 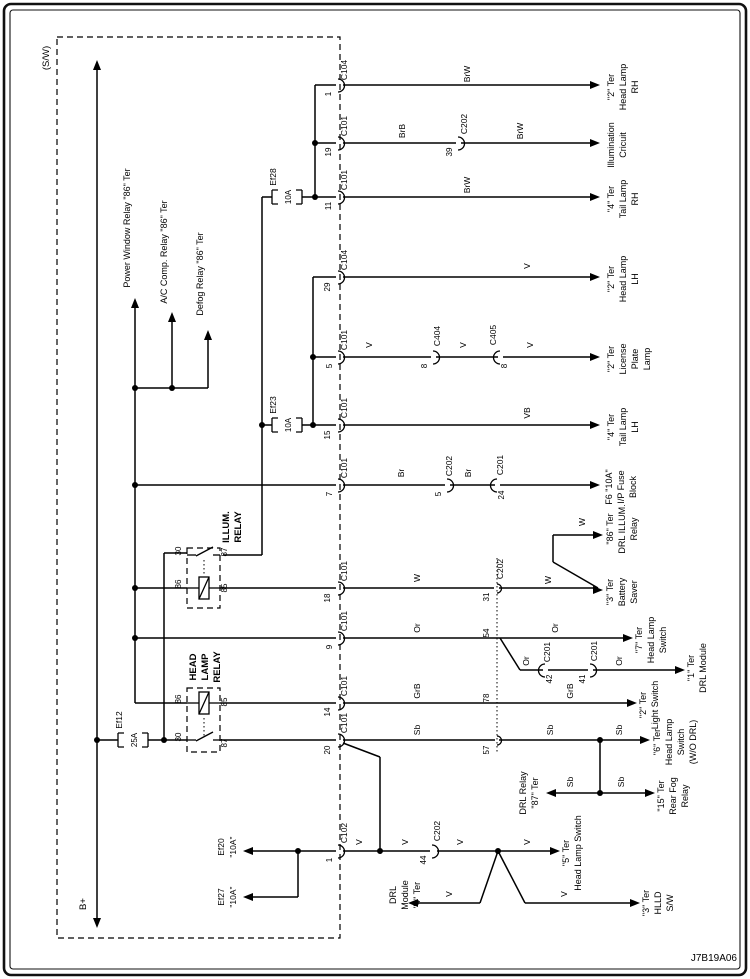 What do you see at coordinates (119, 720) in the screenshot?
I see `fuse-name: Ef12` at bounding box center [119, 720].